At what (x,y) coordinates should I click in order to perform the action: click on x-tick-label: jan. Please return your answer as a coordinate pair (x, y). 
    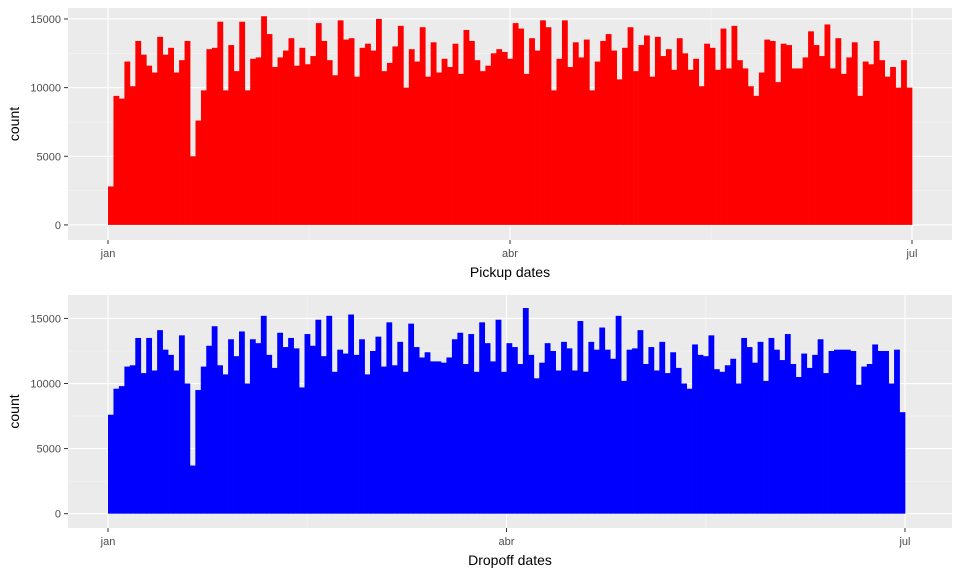
    Looking at the image, I should click on (108, 542).